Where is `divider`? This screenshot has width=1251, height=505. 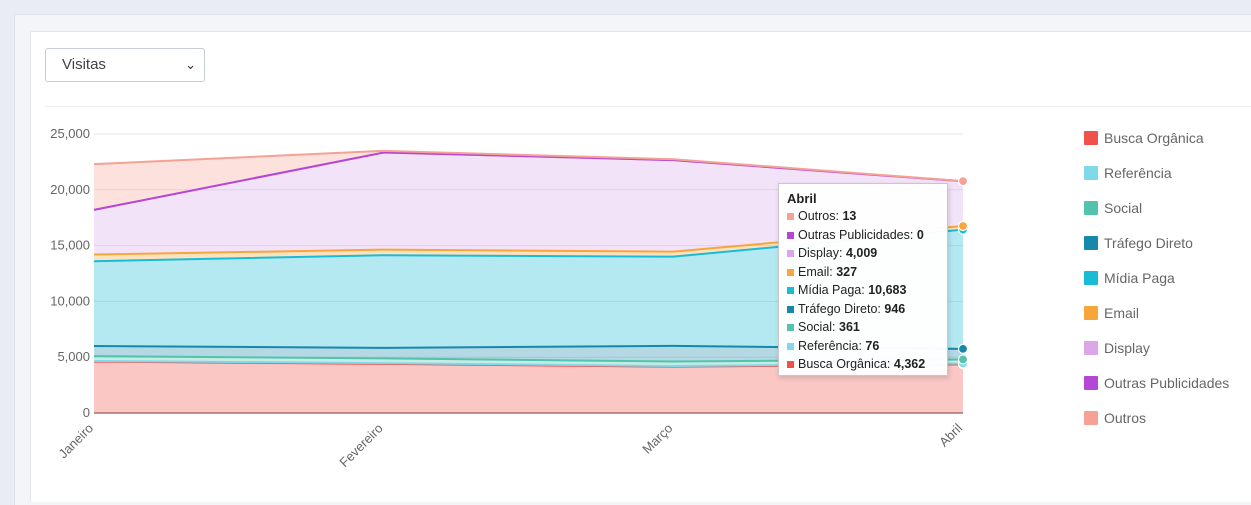
divider is located at coordinates (648, 106).